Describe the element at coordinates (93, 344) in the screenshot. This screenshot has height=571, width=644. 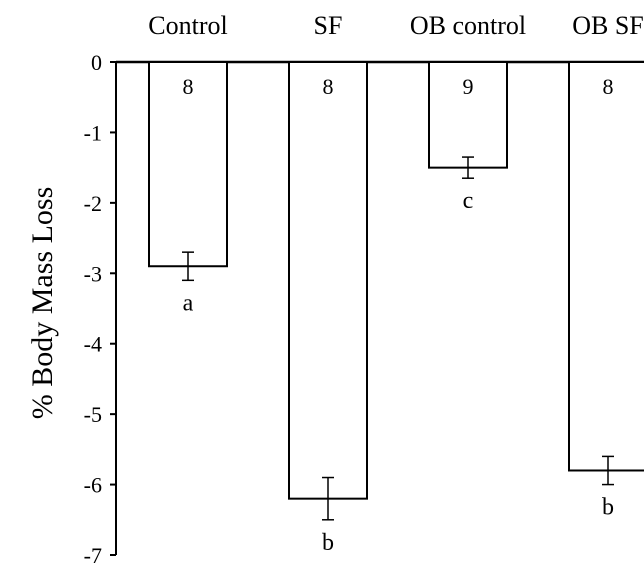
I see `y-tick-label: -4` at that location.